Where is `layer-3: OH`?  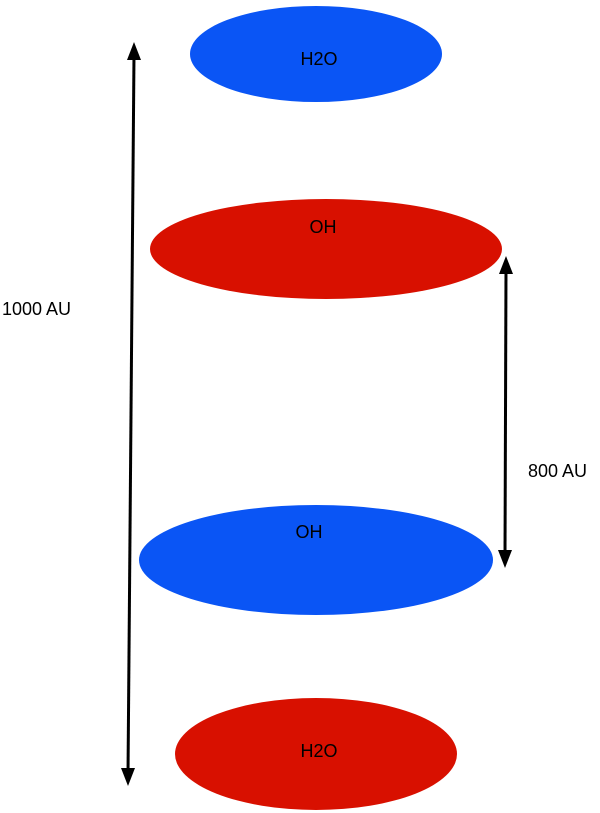
layer-3: OH is located at coordinates (316, 560).